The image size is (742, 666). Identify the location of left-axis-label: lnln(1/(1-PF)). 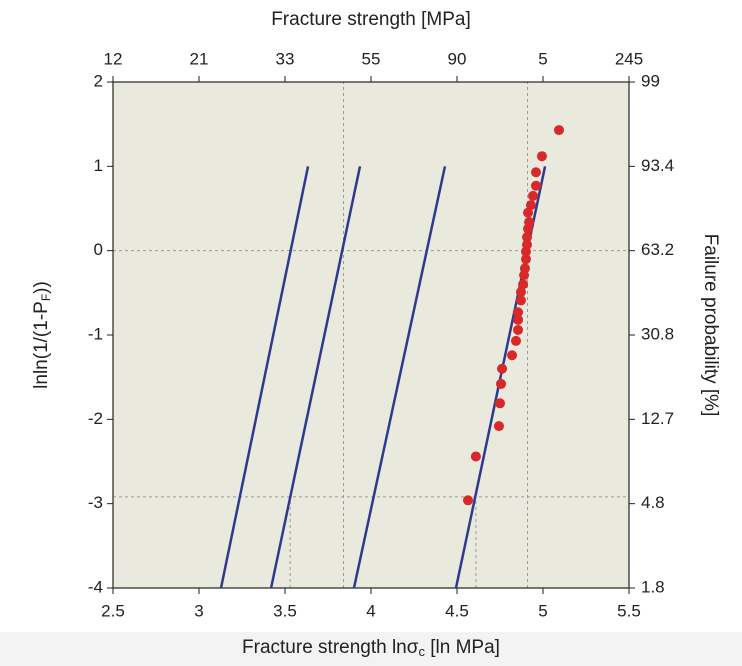
(42, 335).